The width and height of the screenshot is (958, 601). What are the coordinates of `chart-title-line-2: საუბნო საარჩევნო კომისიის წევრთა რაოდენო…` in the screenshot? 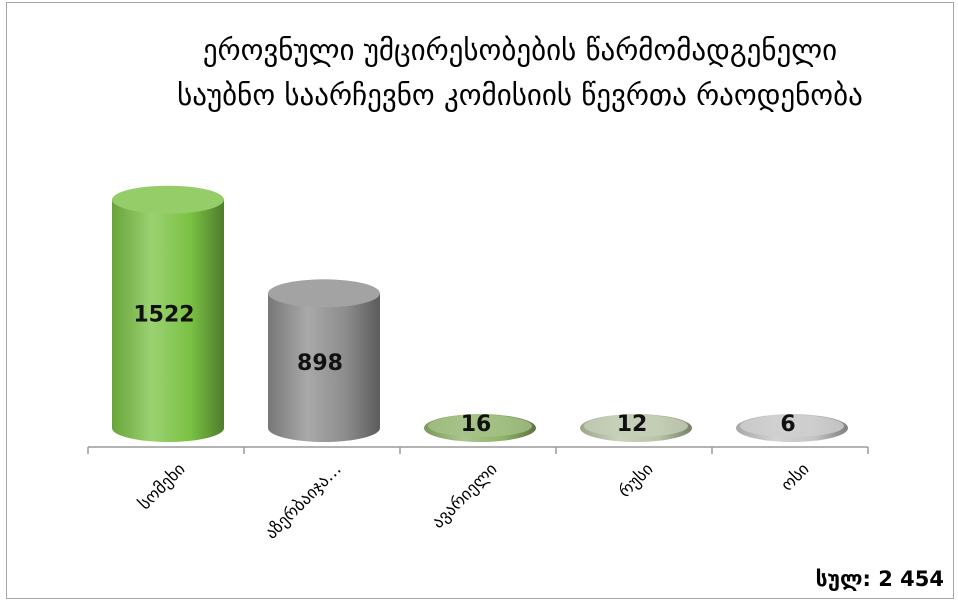 It's located at (520, 95).